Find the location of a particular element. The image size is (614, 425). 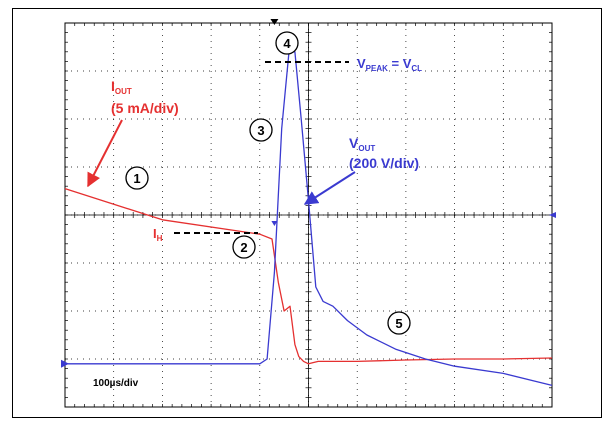

vpeak-label: VPEAK = VCL is located at coordinates (389, 64).